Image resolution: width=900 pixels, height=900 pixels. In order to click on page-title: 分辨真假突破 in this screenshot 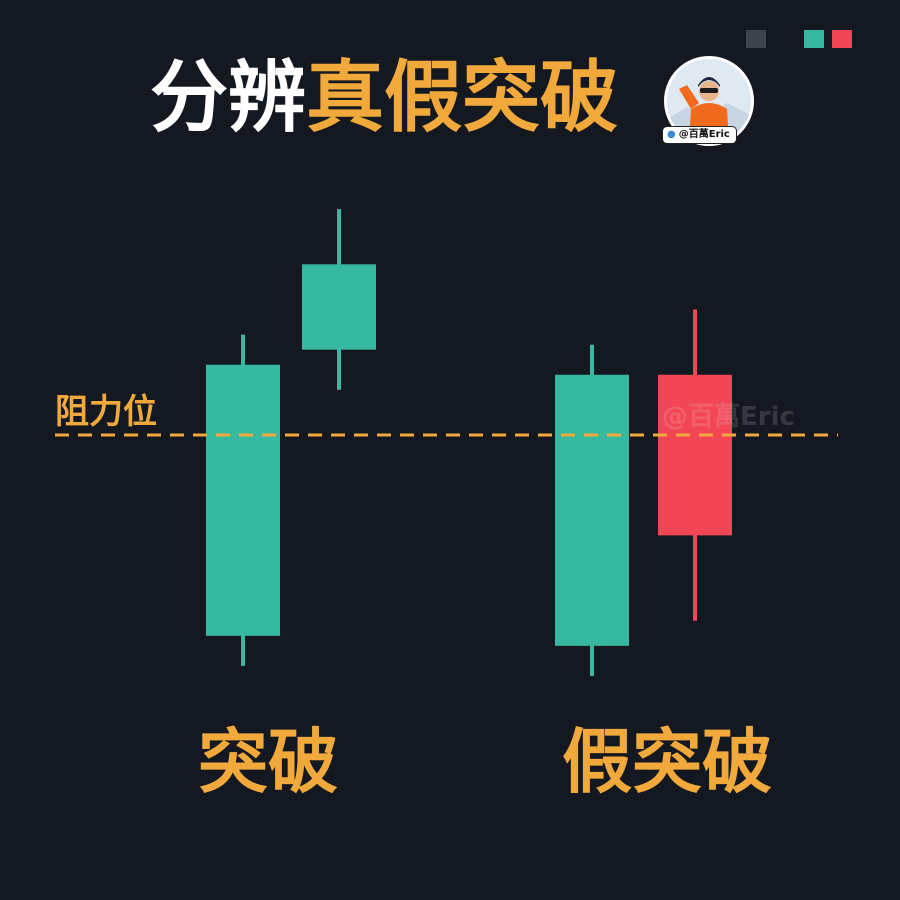, I will do `click(384, 98)`.